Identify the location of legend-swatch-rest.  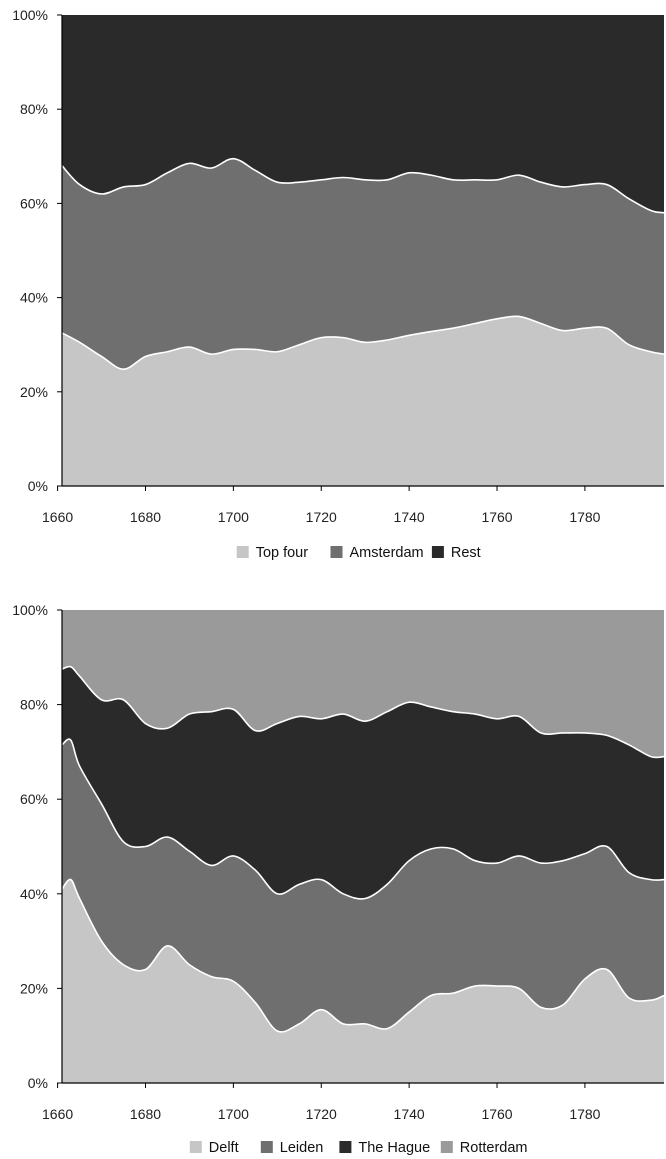
(437, 552).